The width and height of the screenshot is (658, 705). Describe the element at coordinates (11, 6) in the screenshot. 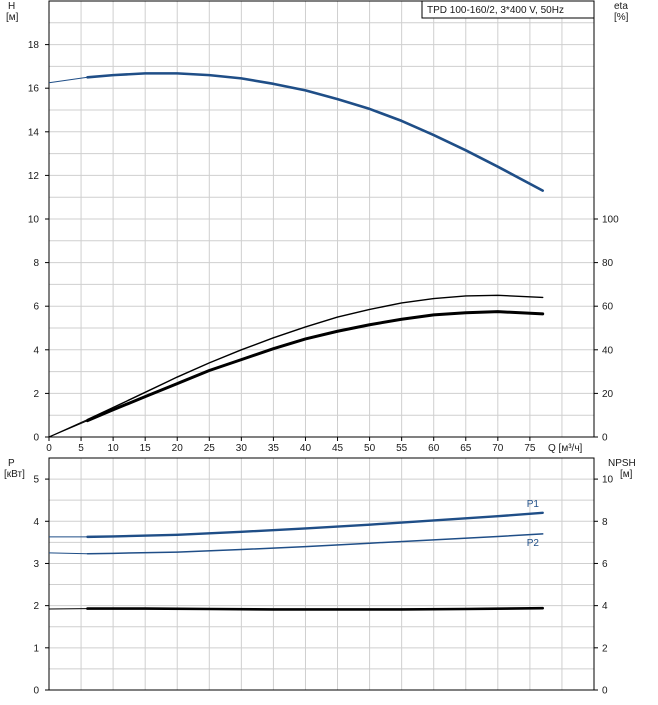

I see `y-left-axis-label: H` at that location.